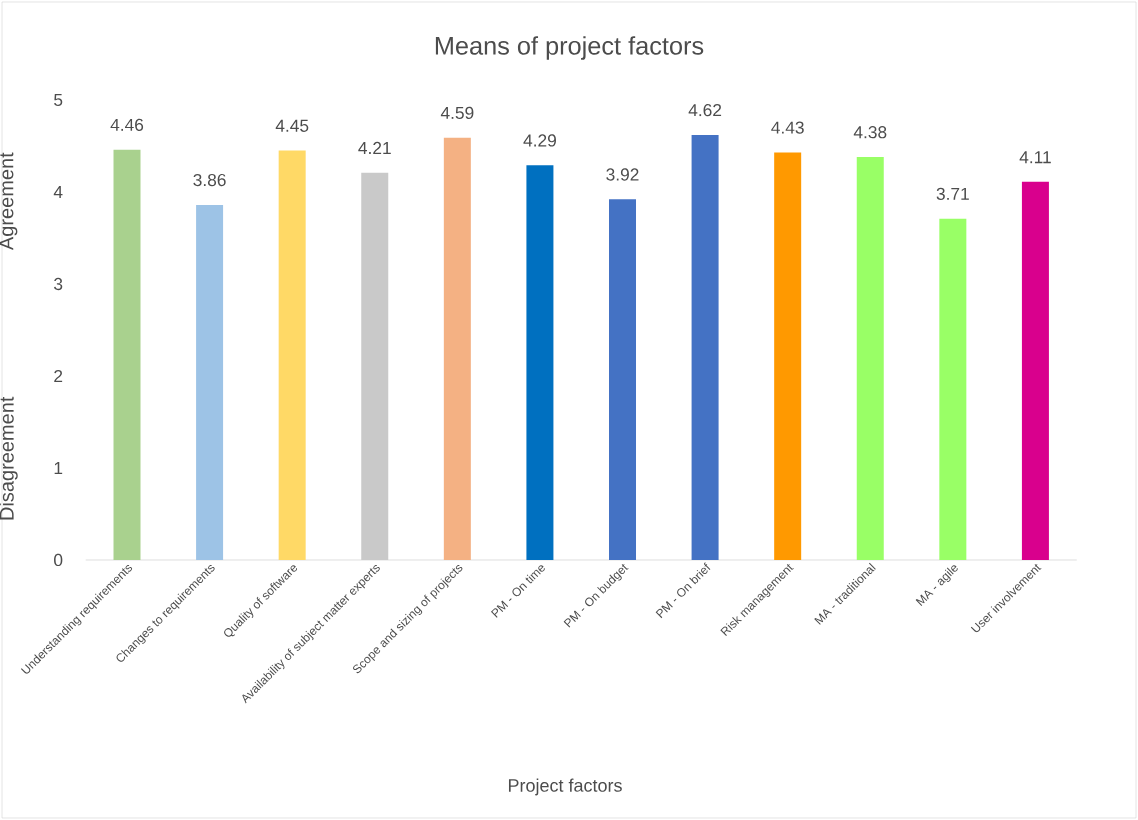 The image size is (1138, 820). What do you see at coordinates (209, 180) in the screenshot?
I see `data-label: 3.86` at bounding box center [209, 180].